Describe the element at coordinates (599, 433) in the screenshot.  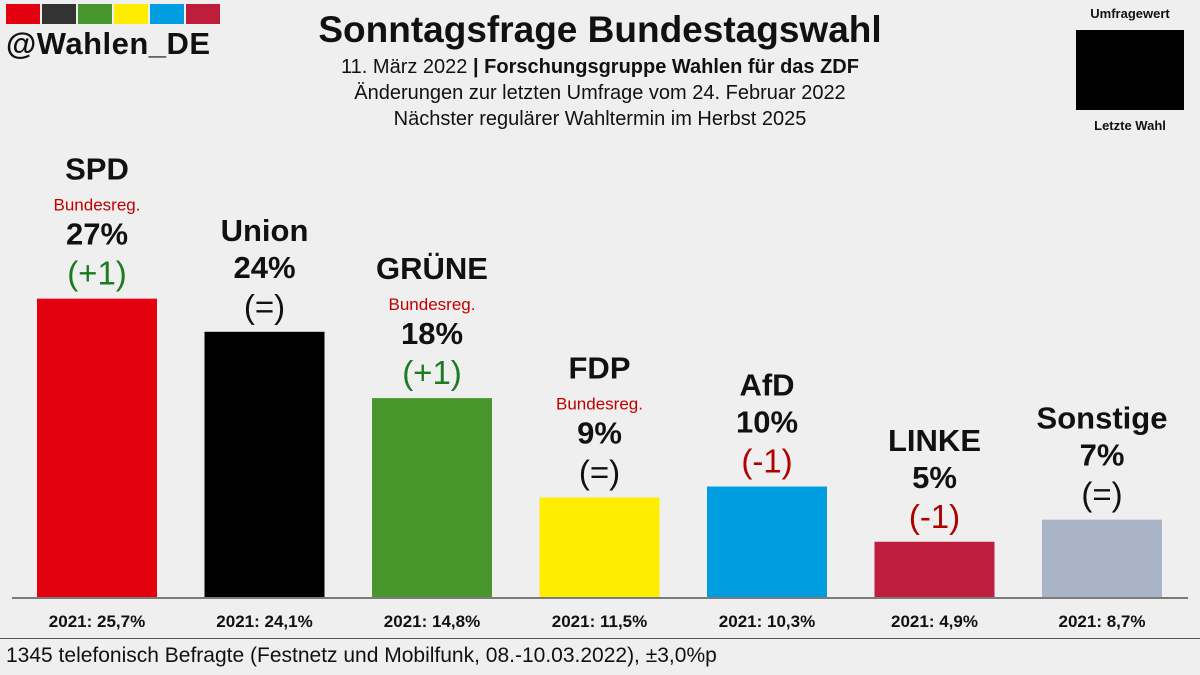
I see `value-label: 9%` at that location.